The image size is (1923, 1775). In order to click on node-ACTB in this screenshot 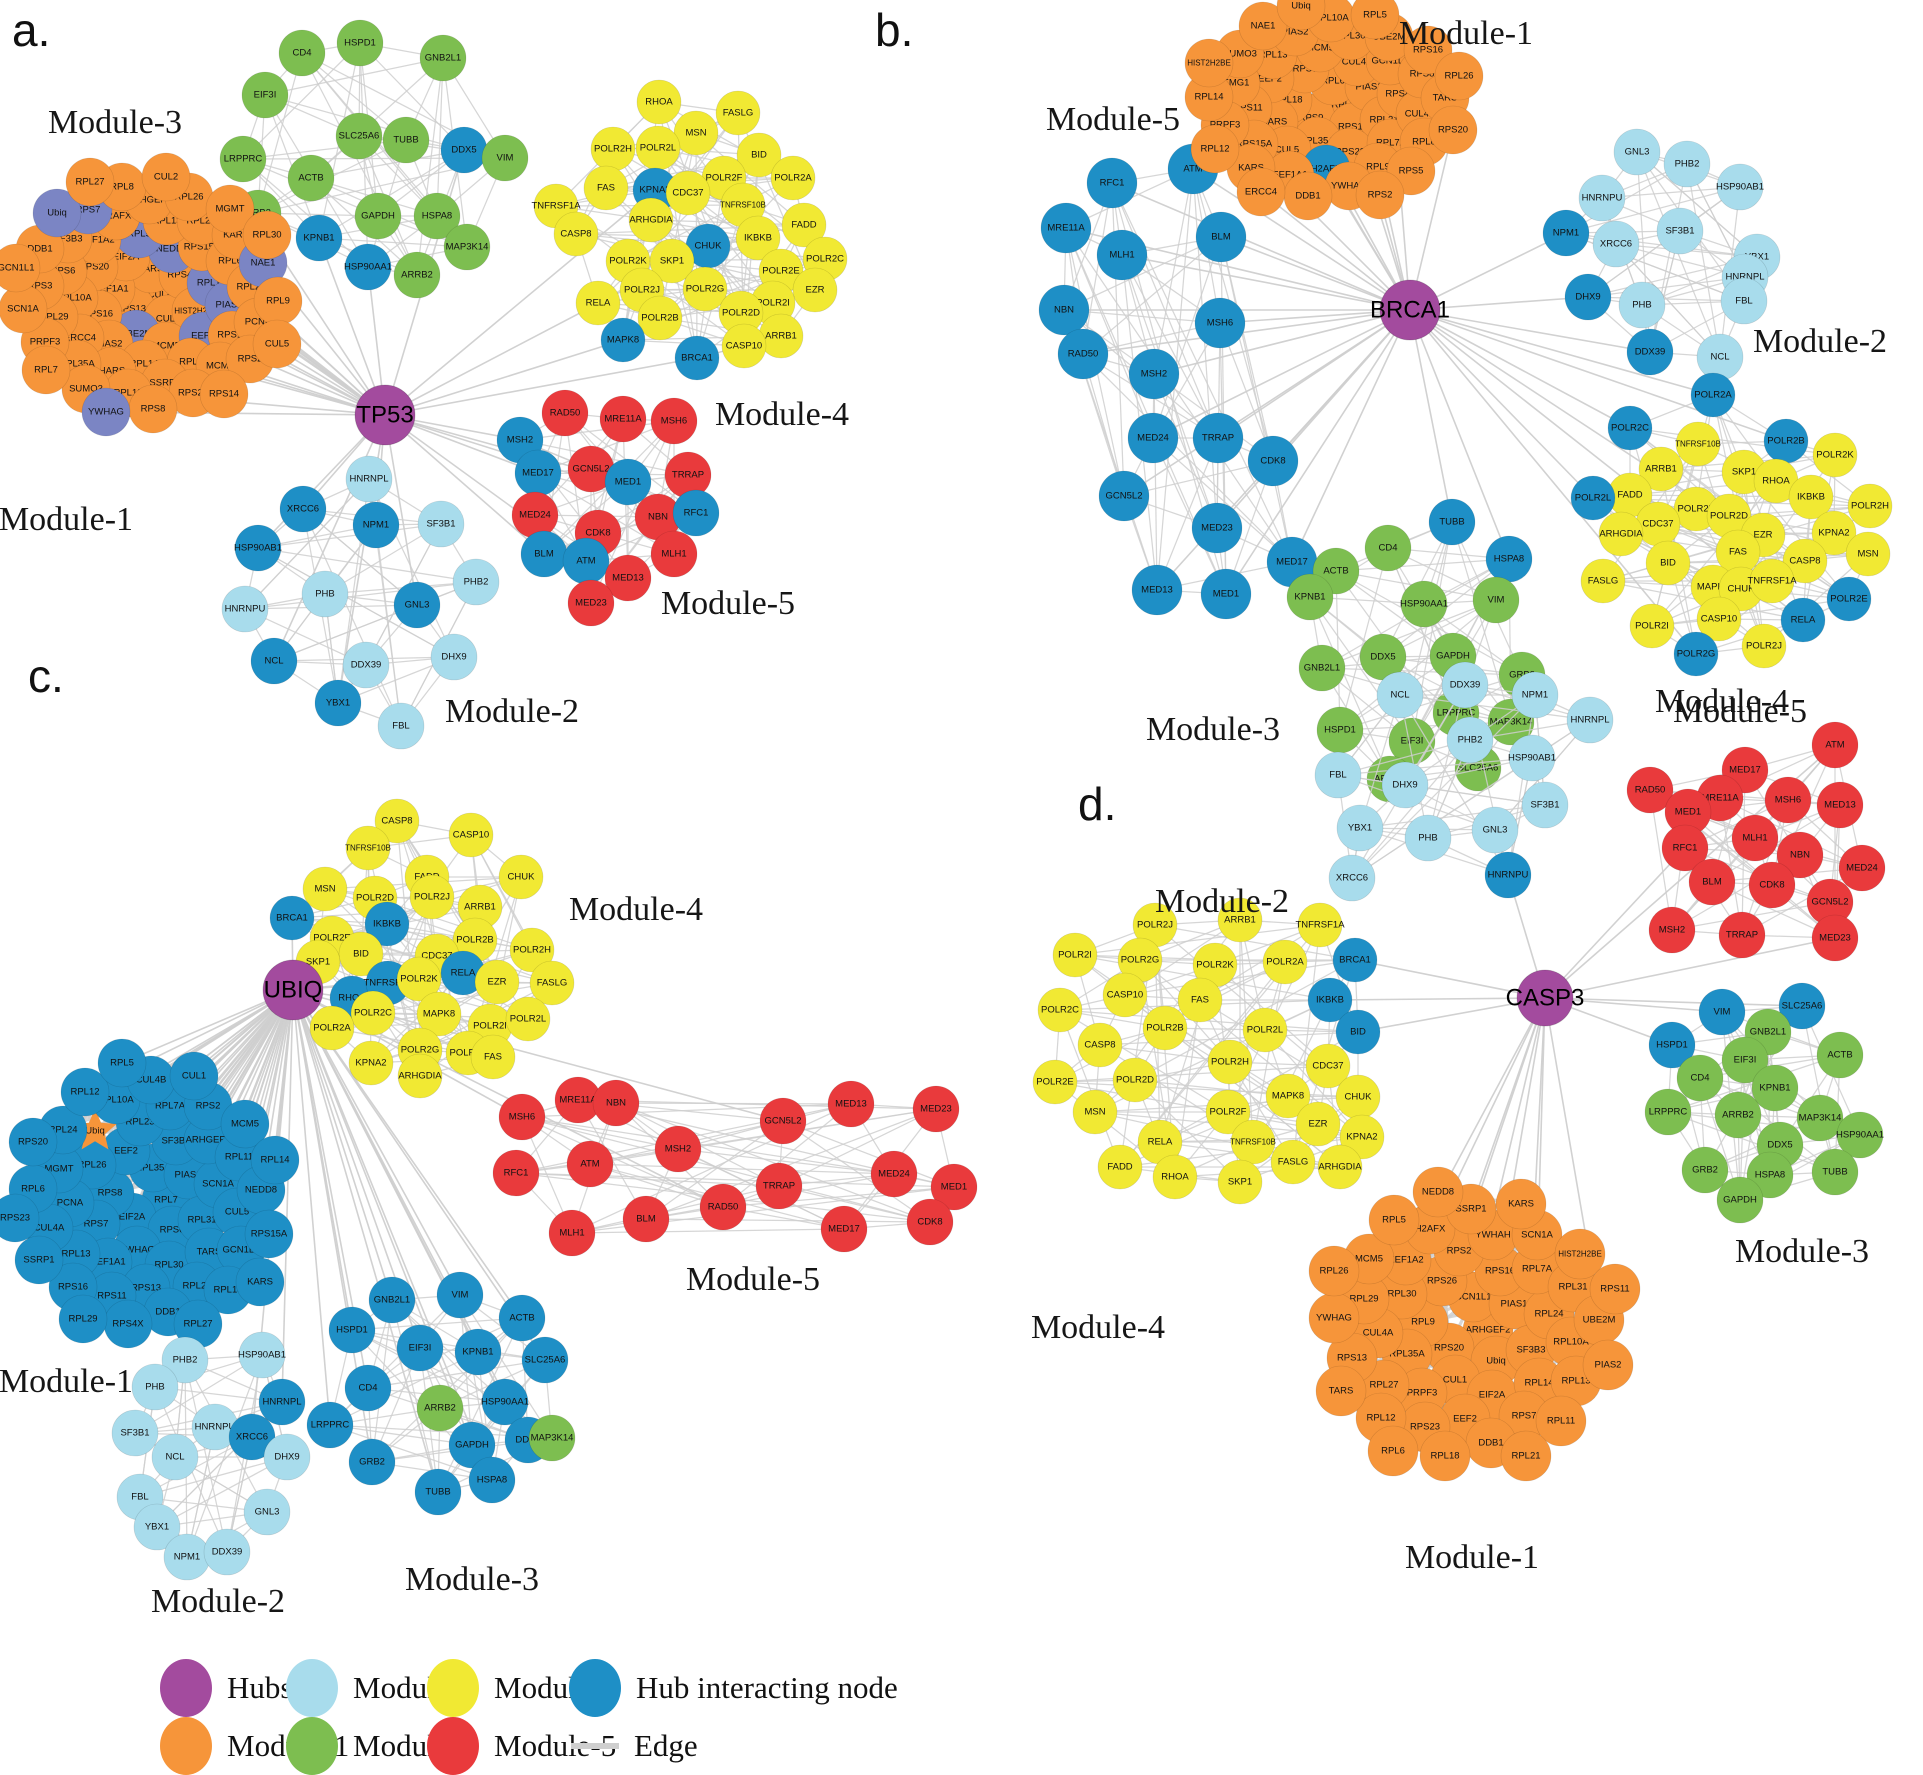, I will do `click(522, 1318)`.